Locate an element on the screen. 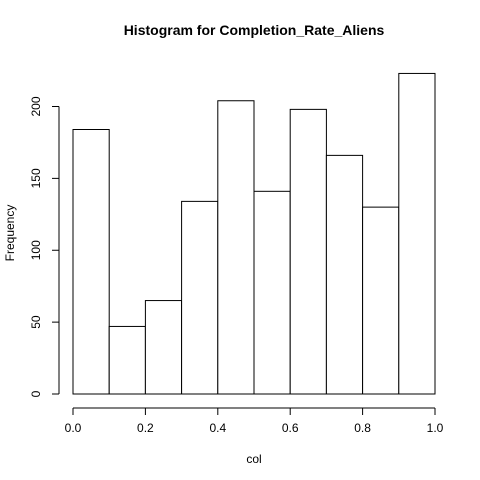 The width and height of the screenshot is (480, 480). x-tick-label-3: 0.6 is located at coordinates (290, 428).